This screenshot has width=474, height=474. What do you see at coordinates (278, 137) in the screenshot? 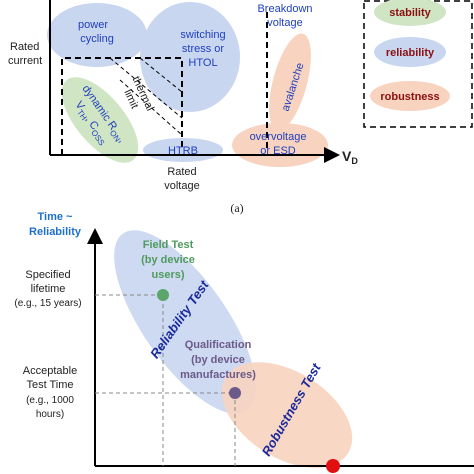
I see `label: overvoltage` at bounding box center [278, 137].